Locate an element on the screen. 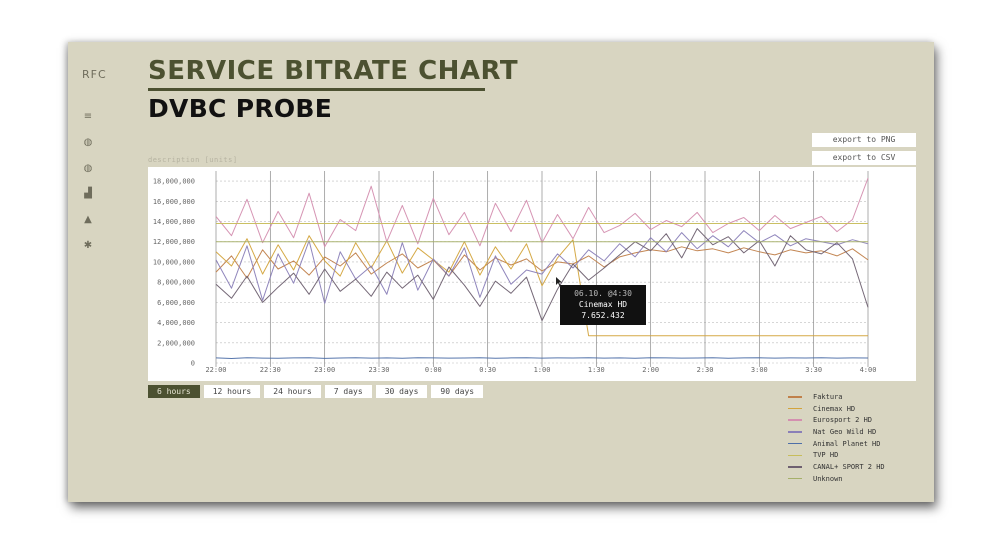 The width and height of the screenshot is (990, 550). legend-label: TVP HD is located at coordinates (826, 455).